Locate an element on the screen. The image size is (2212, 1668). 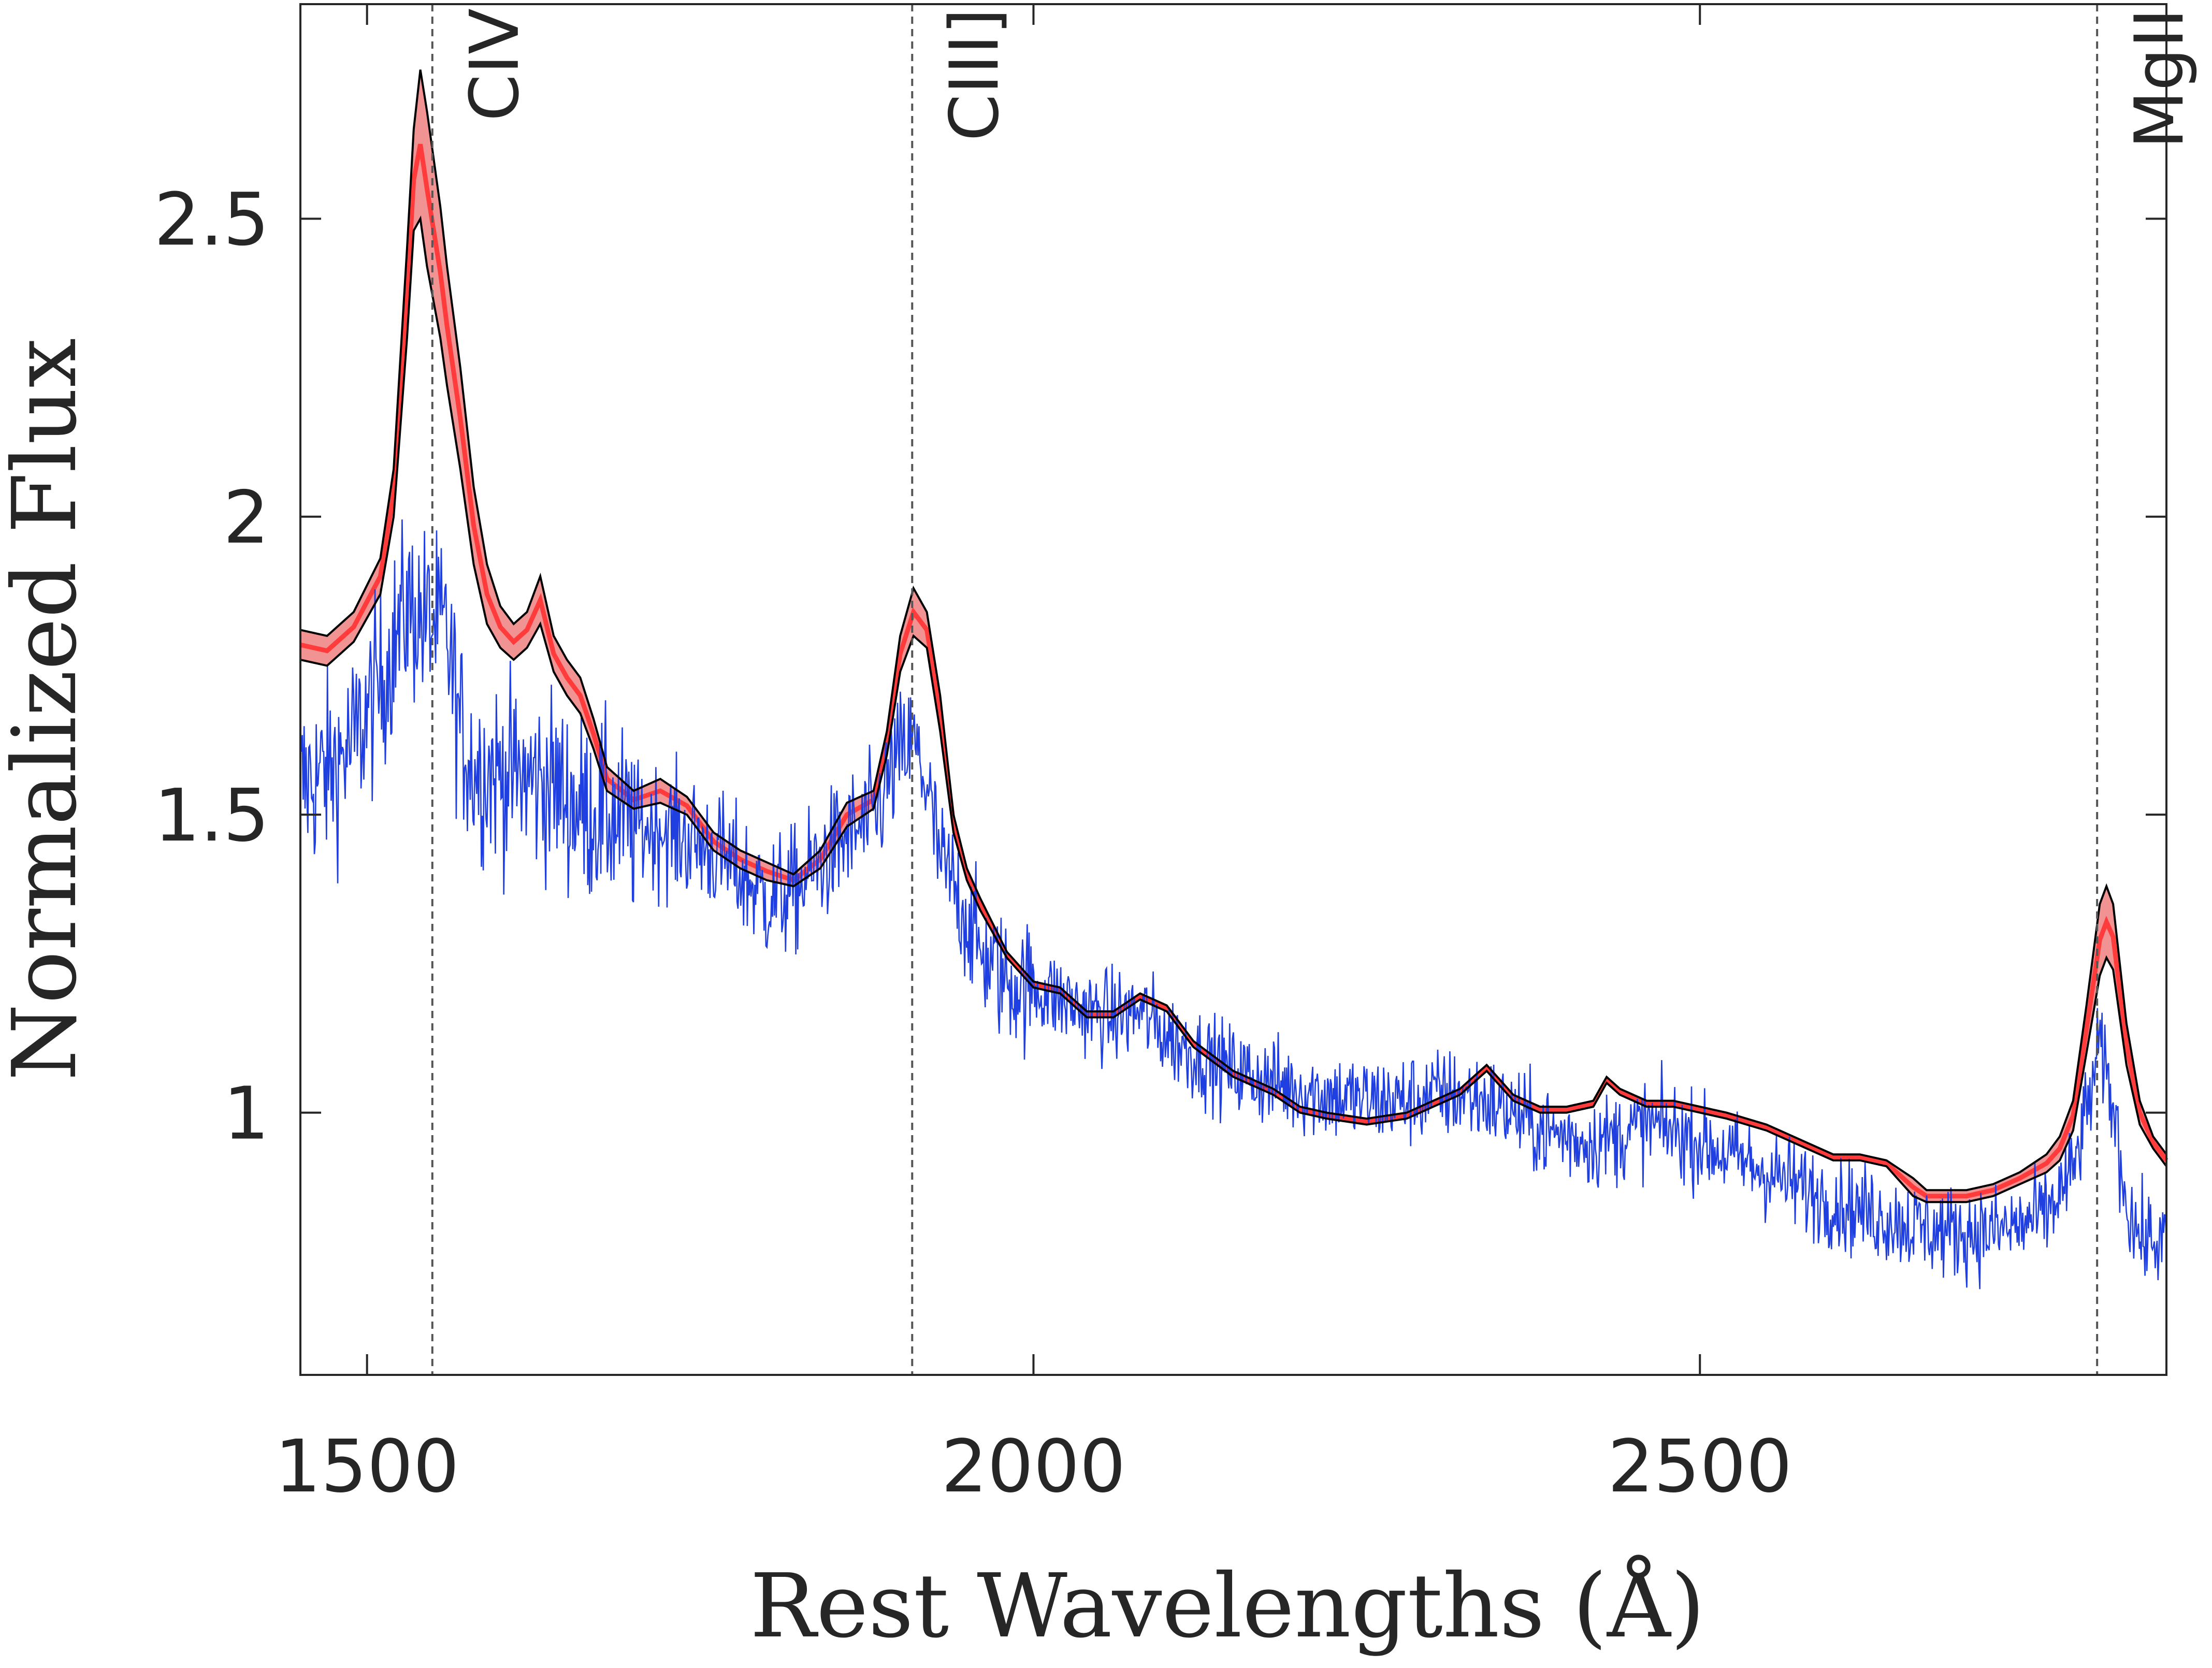
x-tick-label: 2500 is located at coordinates (1700, 1467).